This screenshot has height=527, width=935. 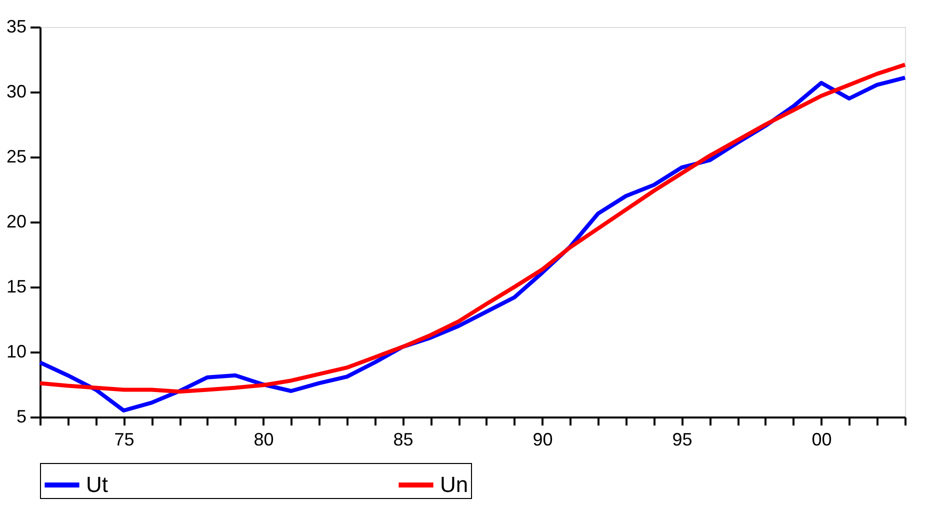 I want to click on legend-label: Ut, so click(x=97, y=484).